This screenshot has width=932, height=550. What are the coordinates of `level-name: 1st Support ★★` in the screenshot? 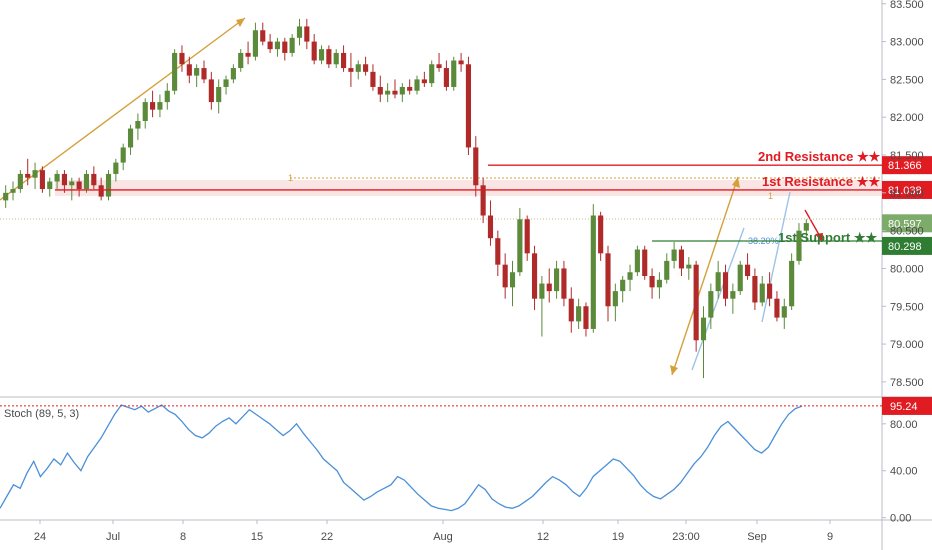 It's located at (827, 237).